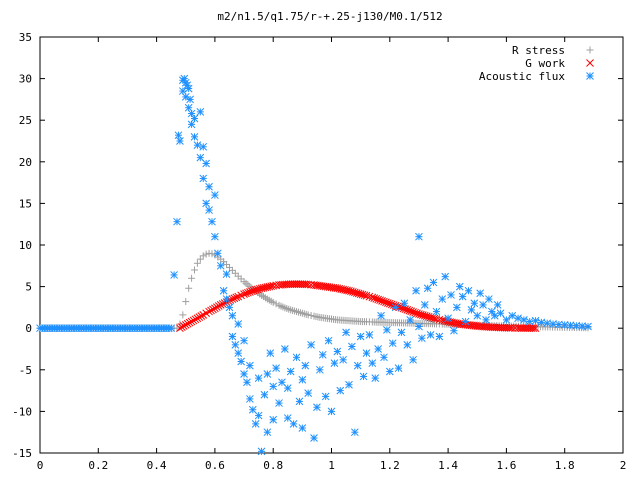 Image resolution: width=640 pixels, height=480 pixels. Describe the element at coordinates (25, 370) in the screenshot. I see `y-tick-label: -5` at that location.